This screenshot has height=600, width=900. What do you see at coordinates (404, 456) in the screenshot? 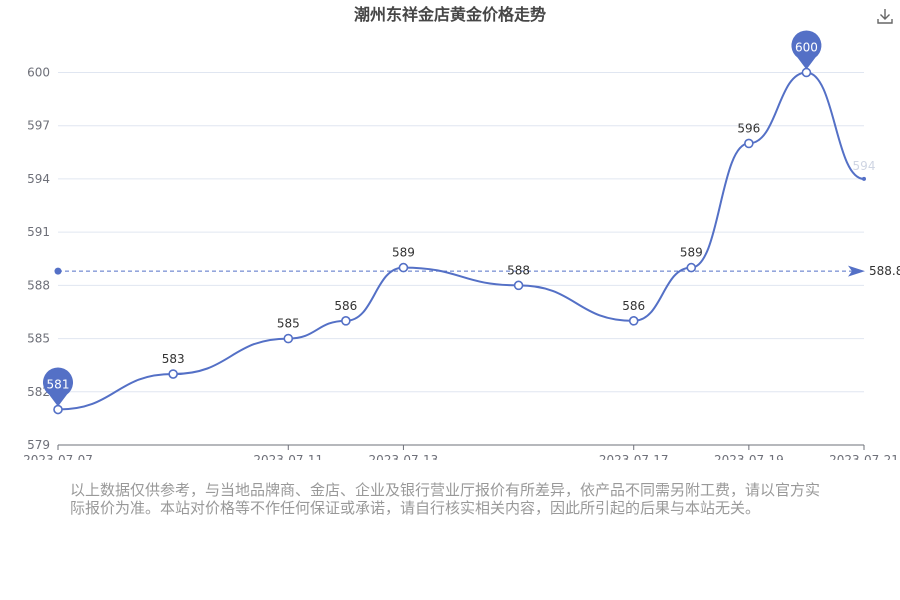
I see `x-tick-label: 2023-07-13` at bounding box center [404, 456].